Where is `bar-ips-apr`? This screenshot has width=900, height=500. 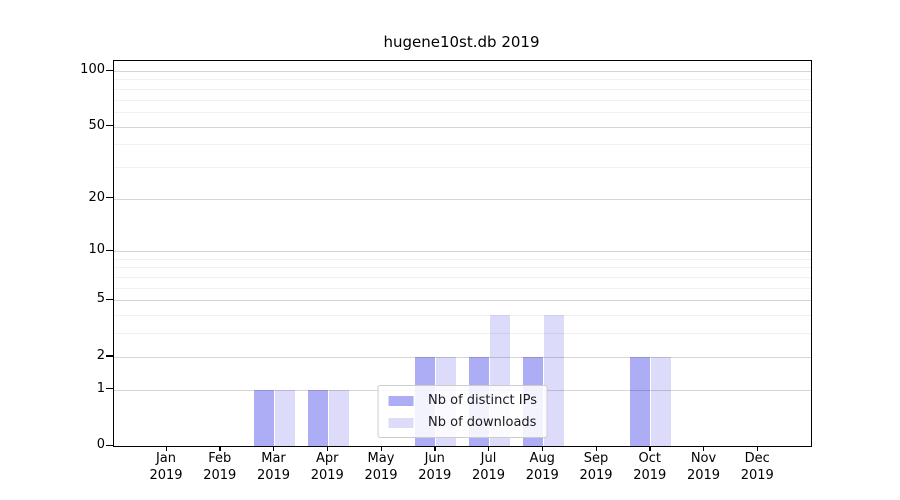
bar-ips-apr is located at coordinates (317, 417).